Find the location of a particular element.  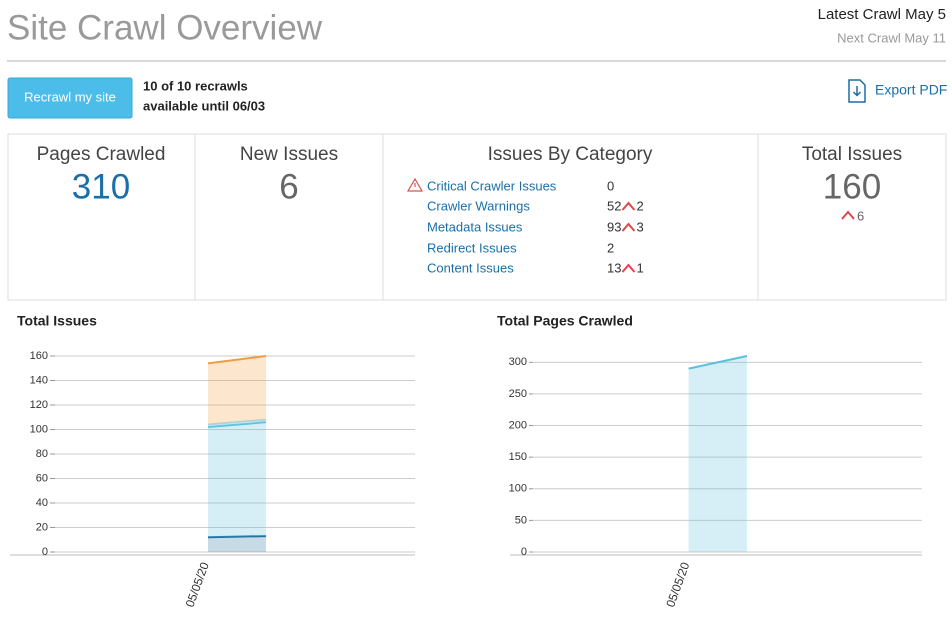

y-tick-label: 80 is located at coordinates (42, 454).